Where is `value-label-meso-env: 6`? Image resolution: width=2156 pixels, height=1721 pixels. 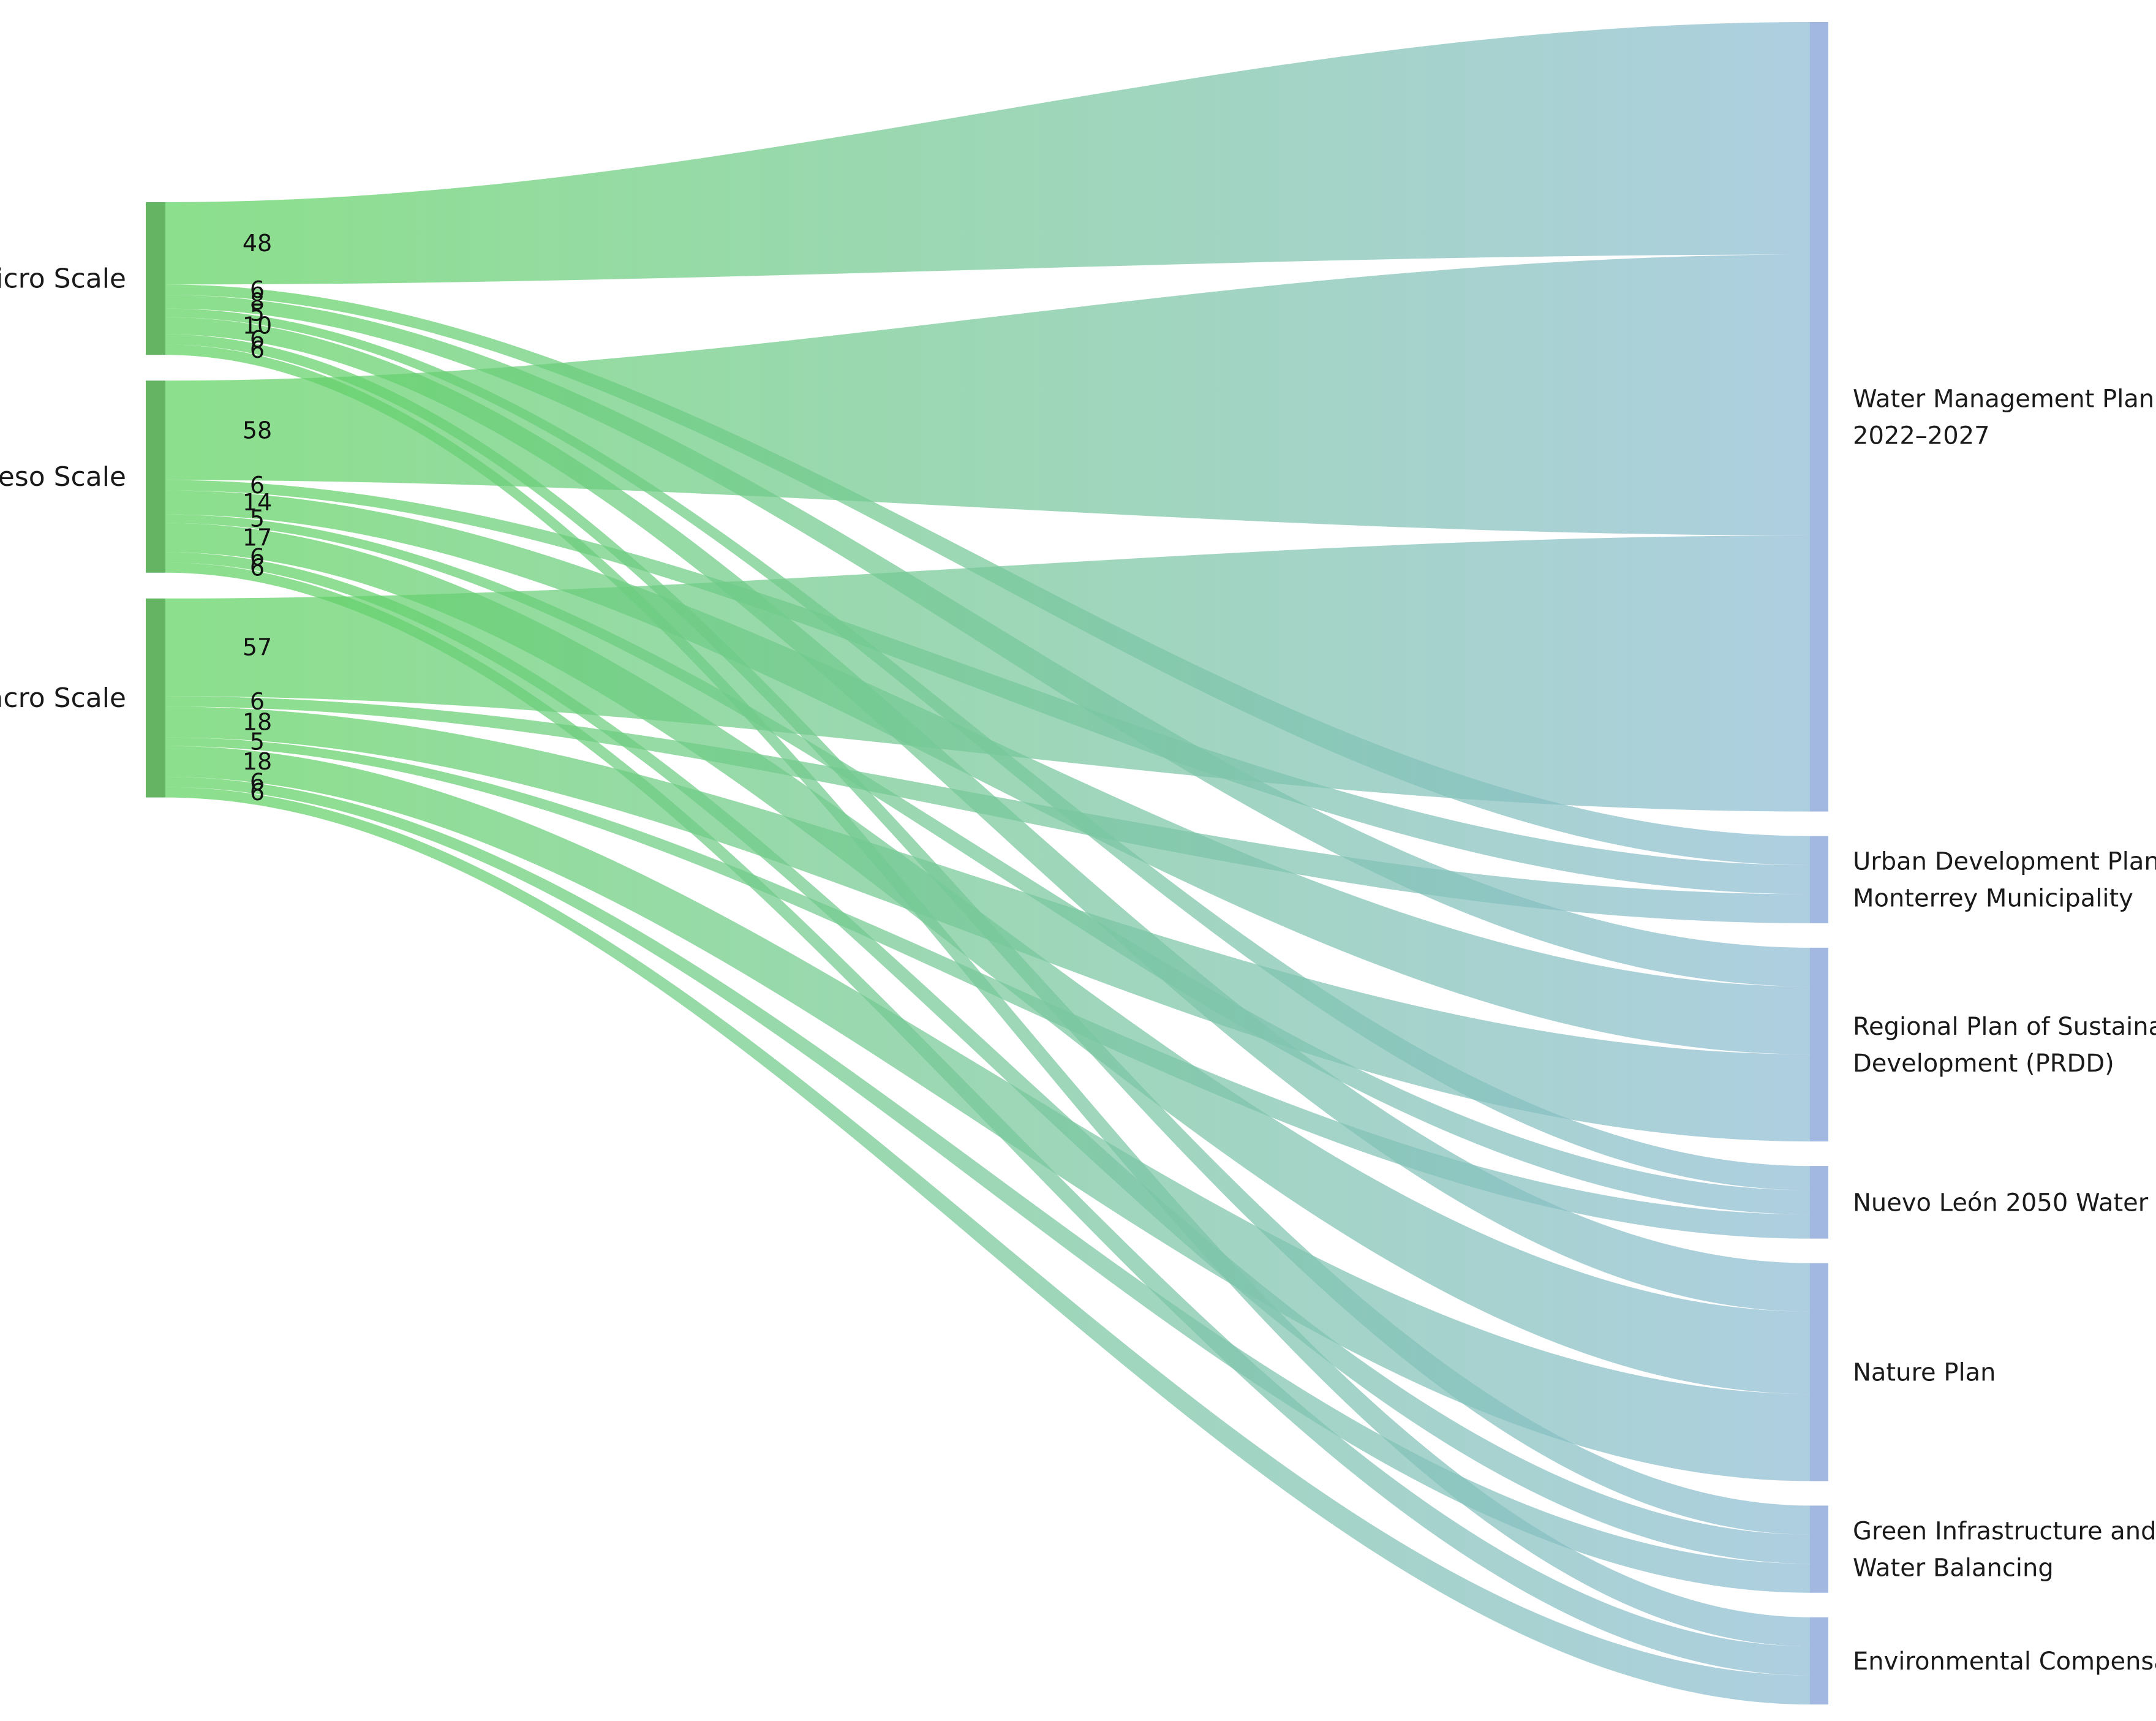 value-label-meso-env: 6 is located at coordinates (258, 567).